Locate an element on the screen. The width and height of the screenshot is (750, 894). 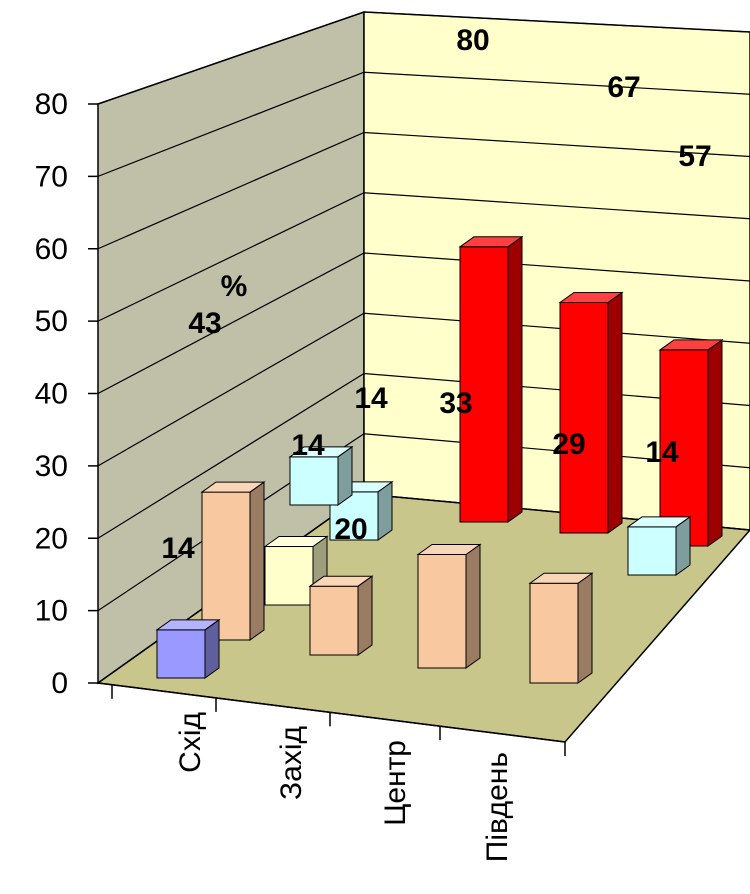
y-tick-label: 50 is located at coordinates (51, 321).